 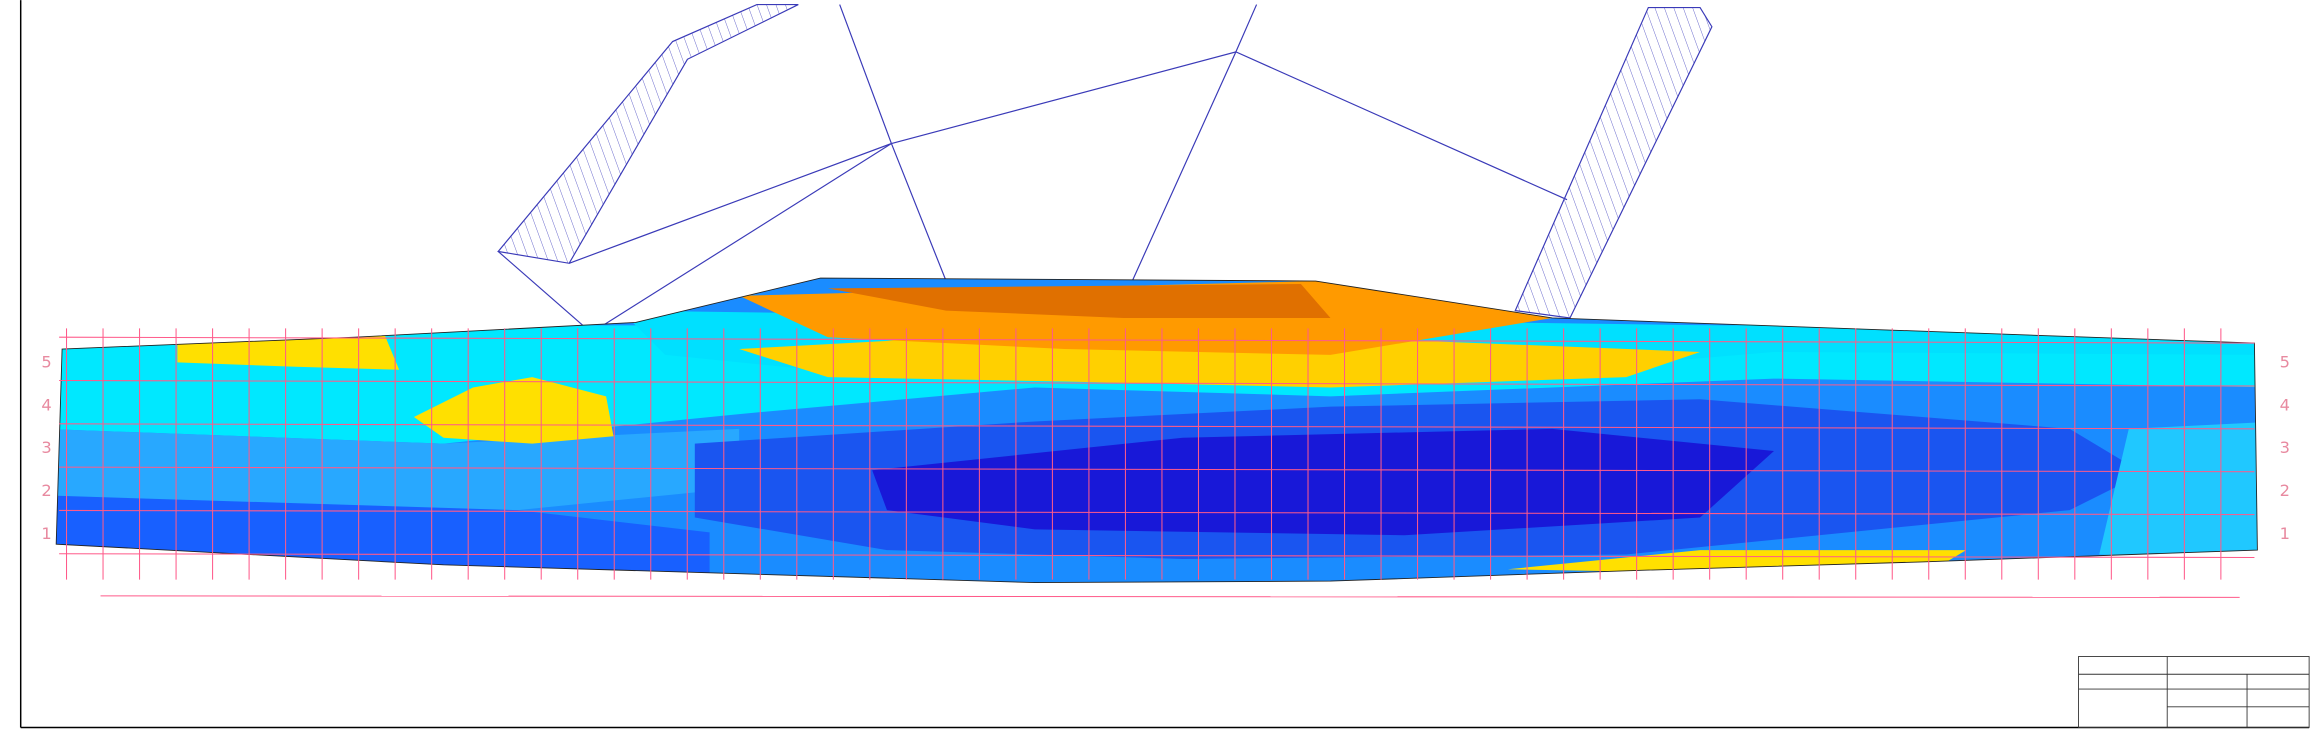 What do you see at coordinates (2194, 692) in the screenshot?
I see `title-block` at bounding box center [2194, 692].